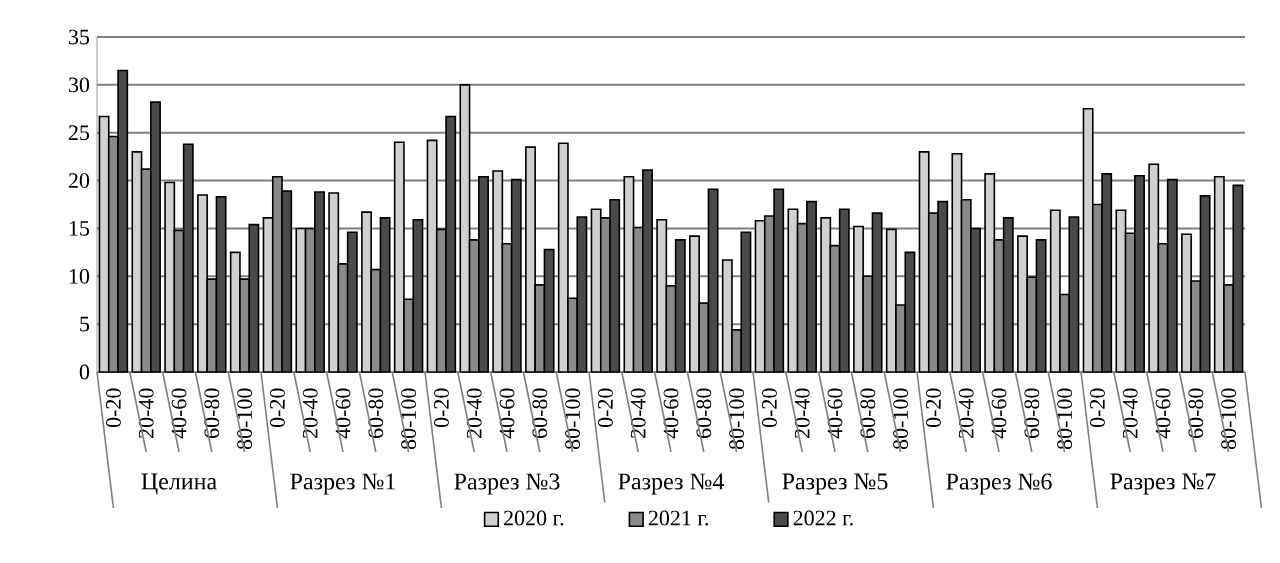  What do you see at coordinates (1163, 484) in the screenshot?
I see `text: Разрез №7` at bounding box center [1163, 484].